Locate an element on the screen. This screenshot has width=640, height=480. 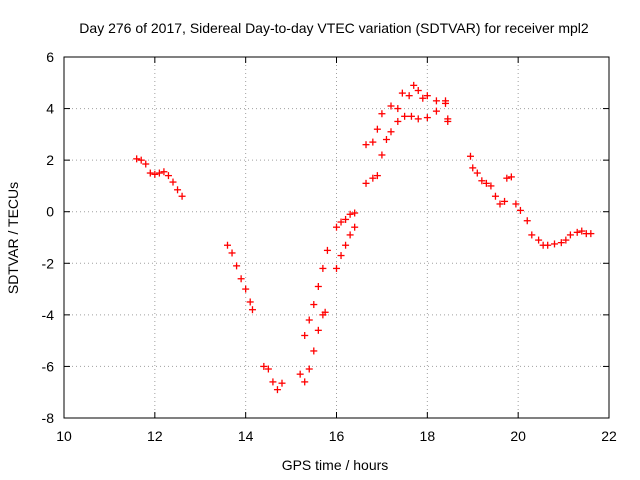
y-tick-label: -8 is located at coordinates (48, 418).